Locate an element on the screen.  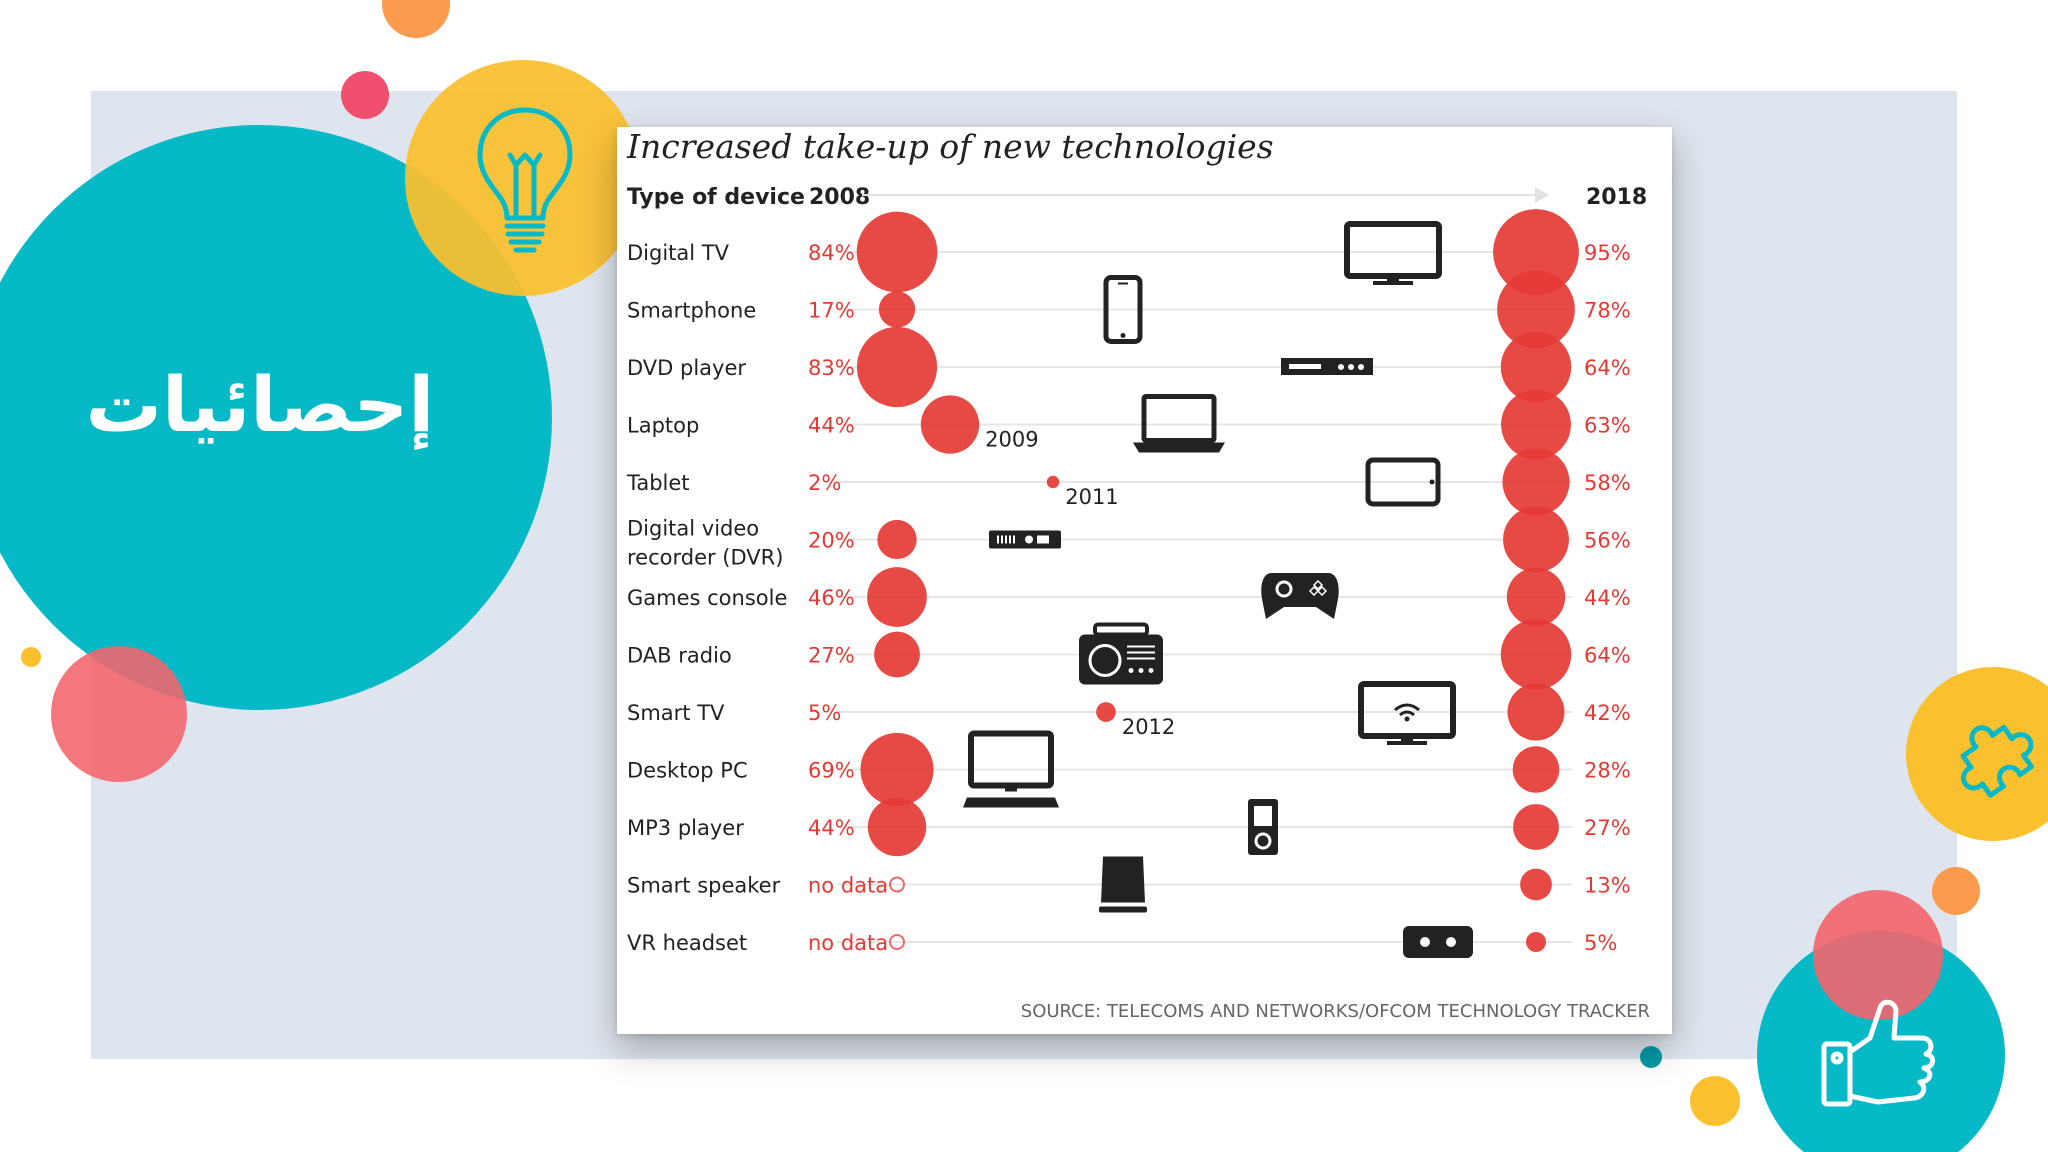
laptop-icon is located at coordinates (1179, 423).